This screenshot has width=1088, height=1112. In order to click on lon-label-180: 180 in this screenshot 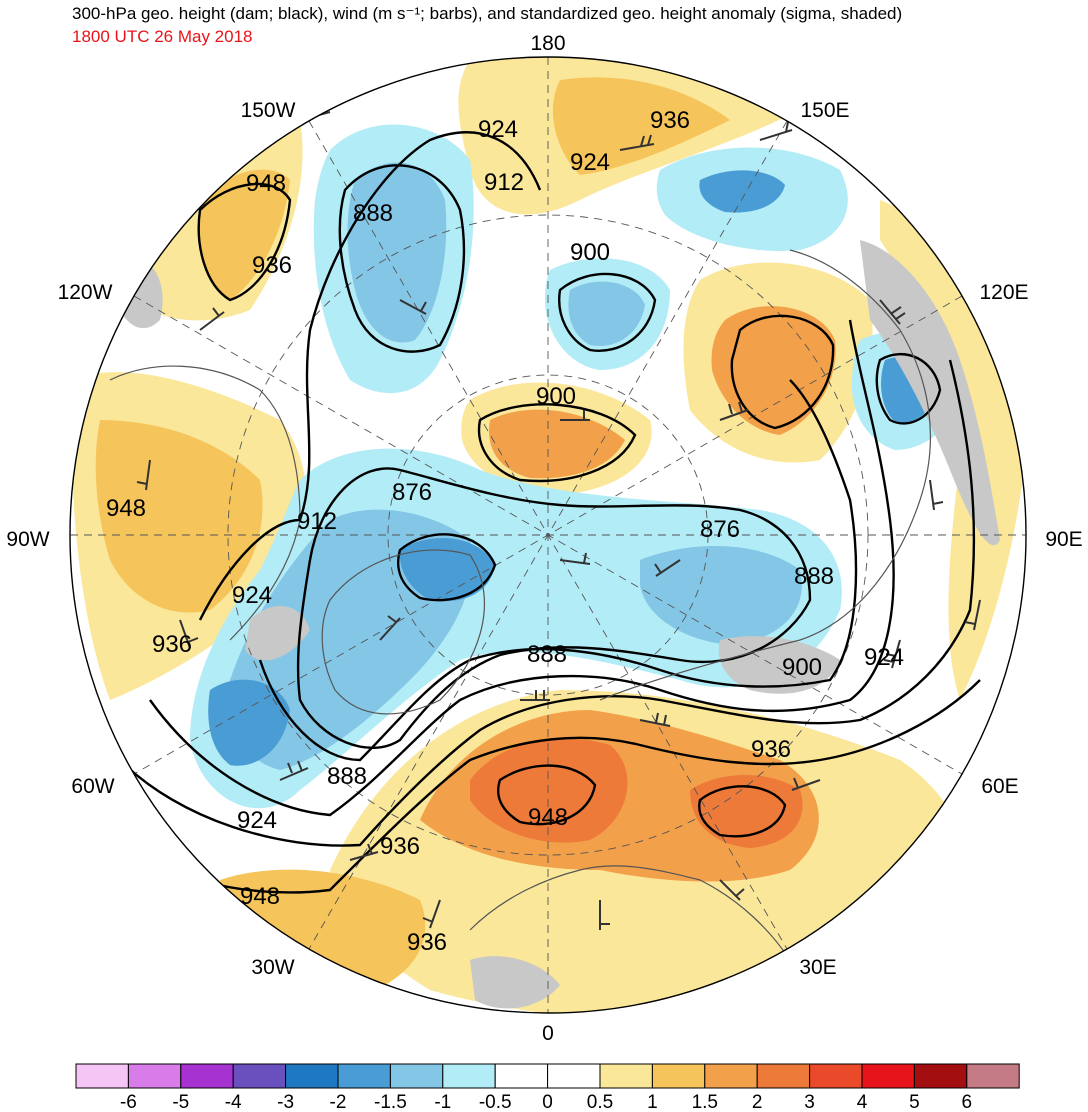, I will do `click(547, 43)`.